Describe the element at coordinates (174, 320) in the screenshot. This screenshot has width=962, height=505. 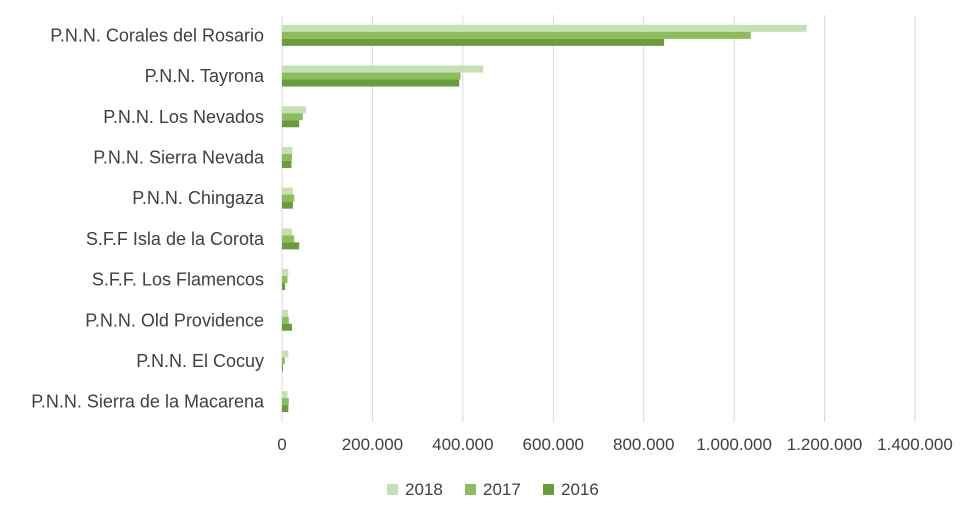
I see `category-label: P.N.N. Old Providence` at that location.